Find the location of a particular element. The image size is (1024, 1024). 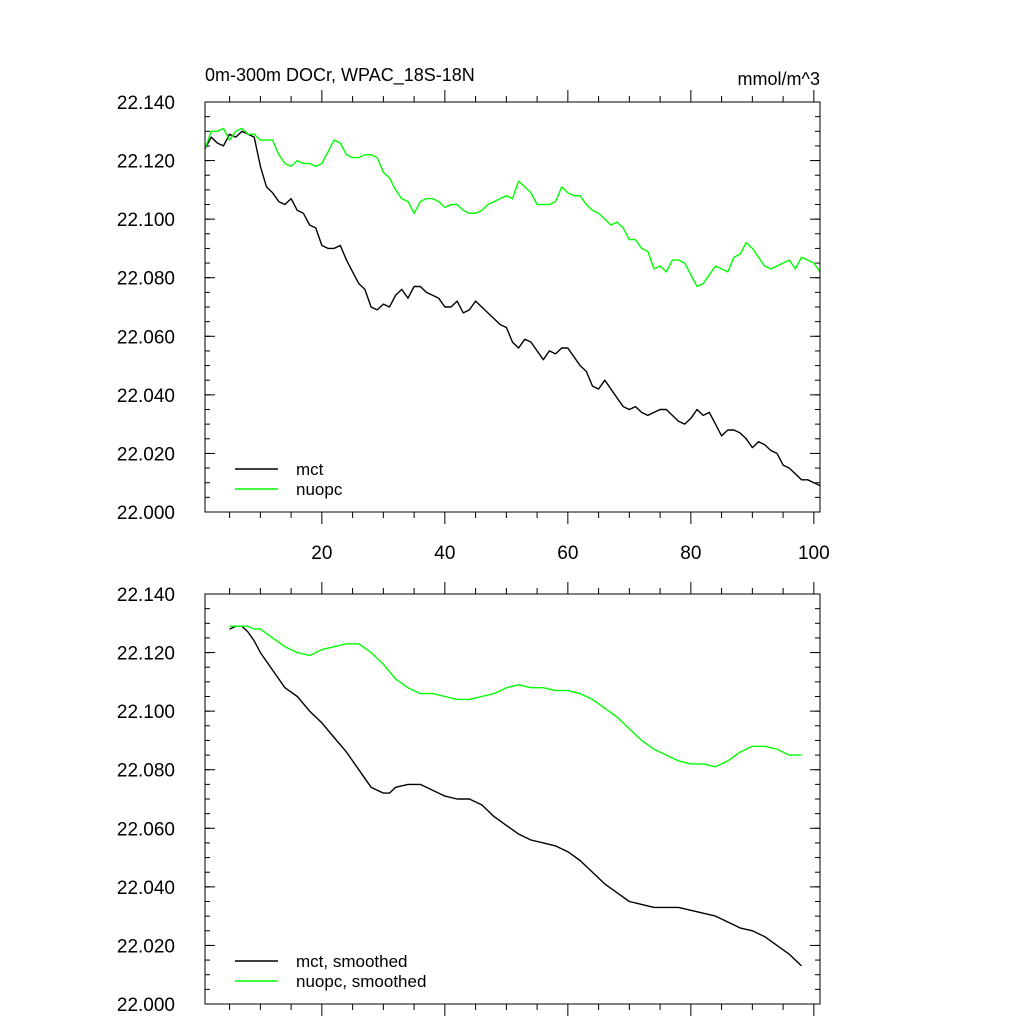

x-tick-label: 80 is located at coordinates (690, 553).